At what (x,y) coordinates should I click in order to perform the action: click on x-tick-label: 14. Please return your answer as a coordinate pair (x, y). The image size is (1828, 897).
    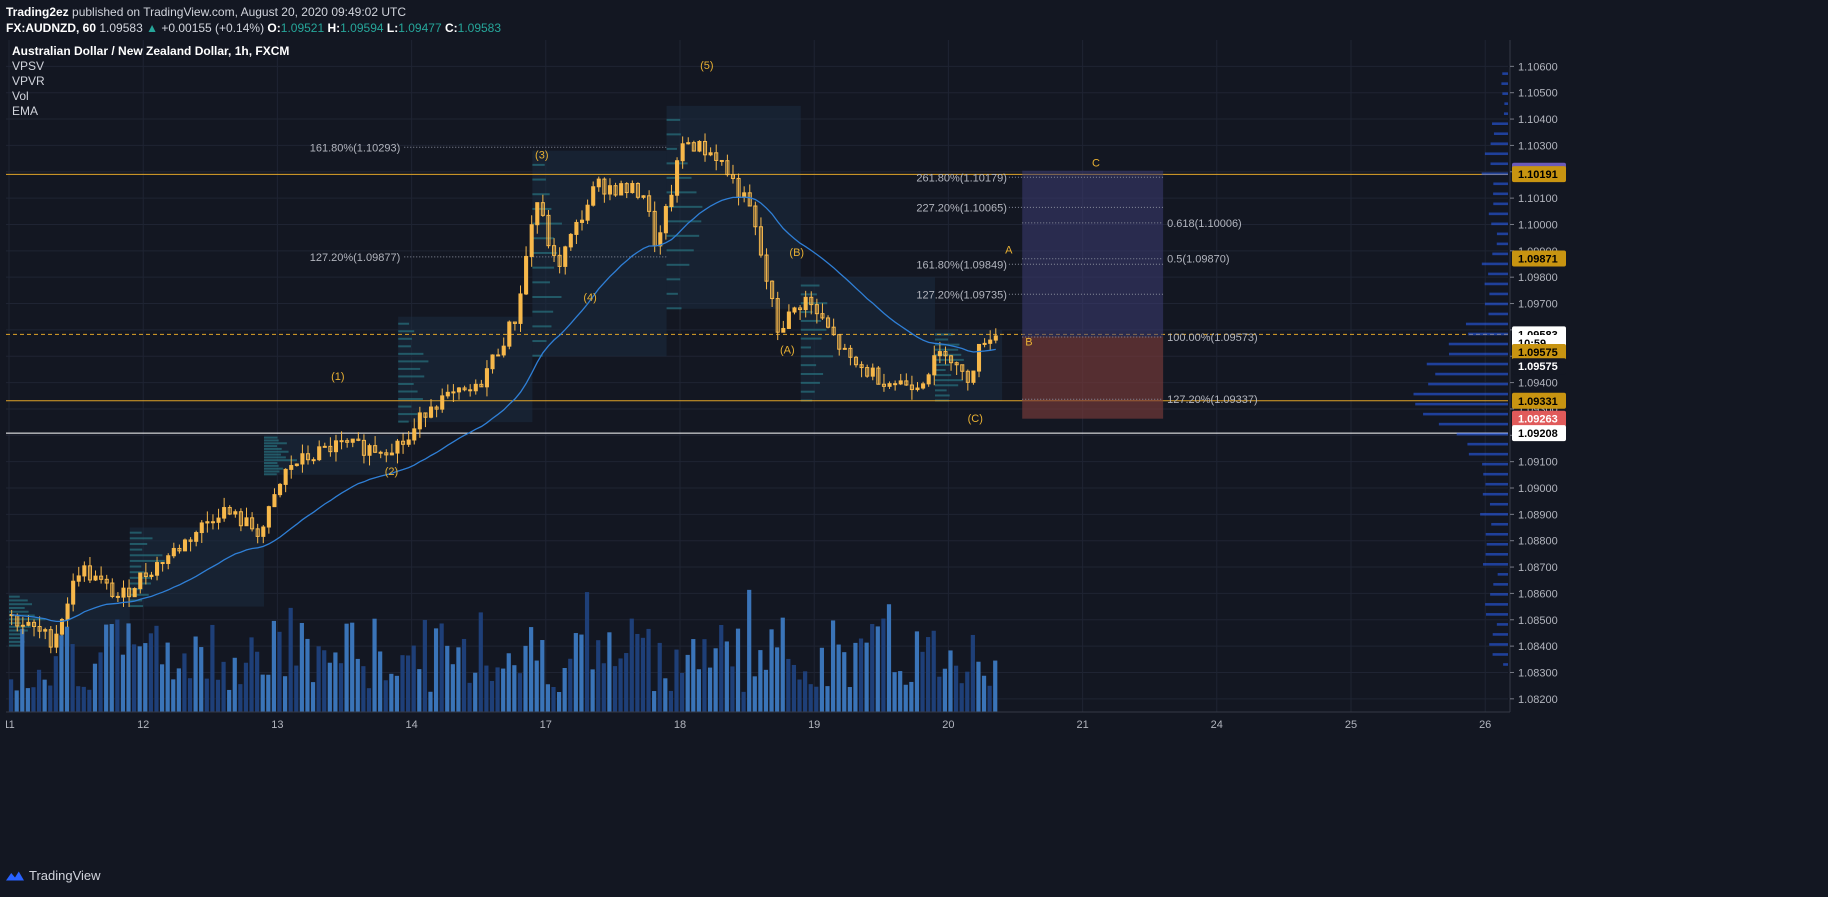
    Looking at the image, I should click on (411, 725).